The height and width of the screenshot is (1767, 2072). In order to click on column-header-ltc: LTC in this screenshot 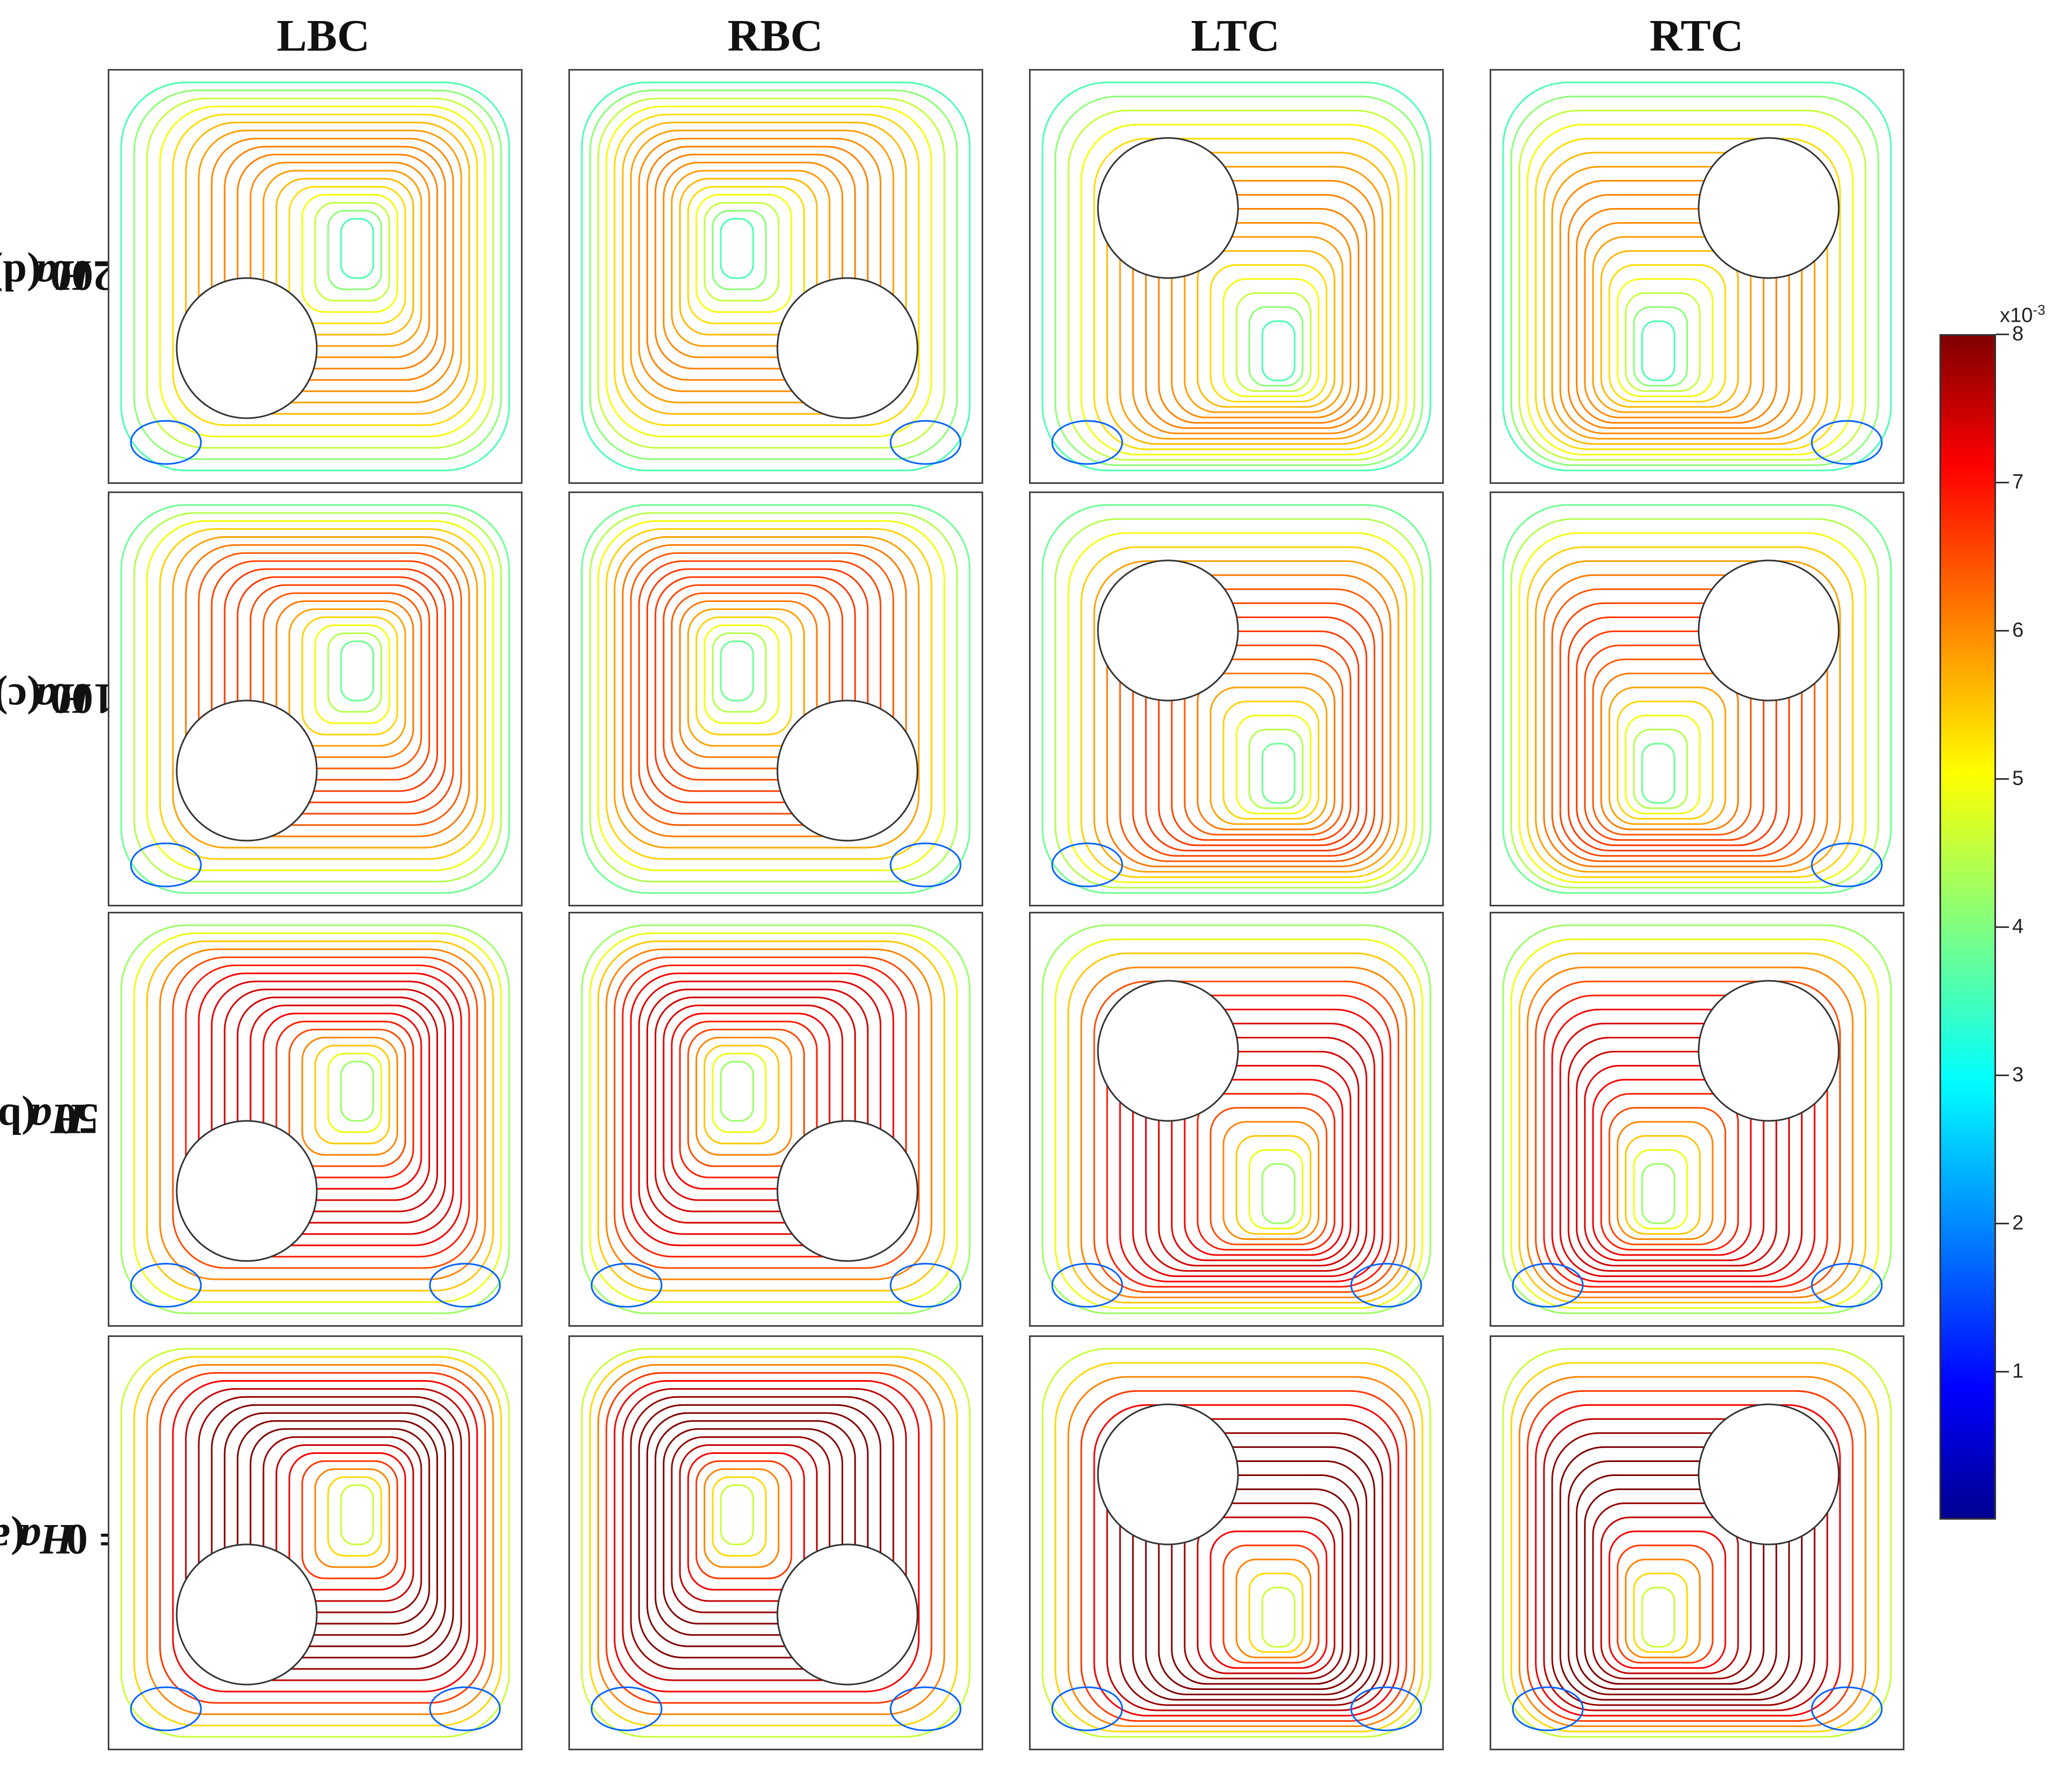, I will do `click(1235, 36)`.